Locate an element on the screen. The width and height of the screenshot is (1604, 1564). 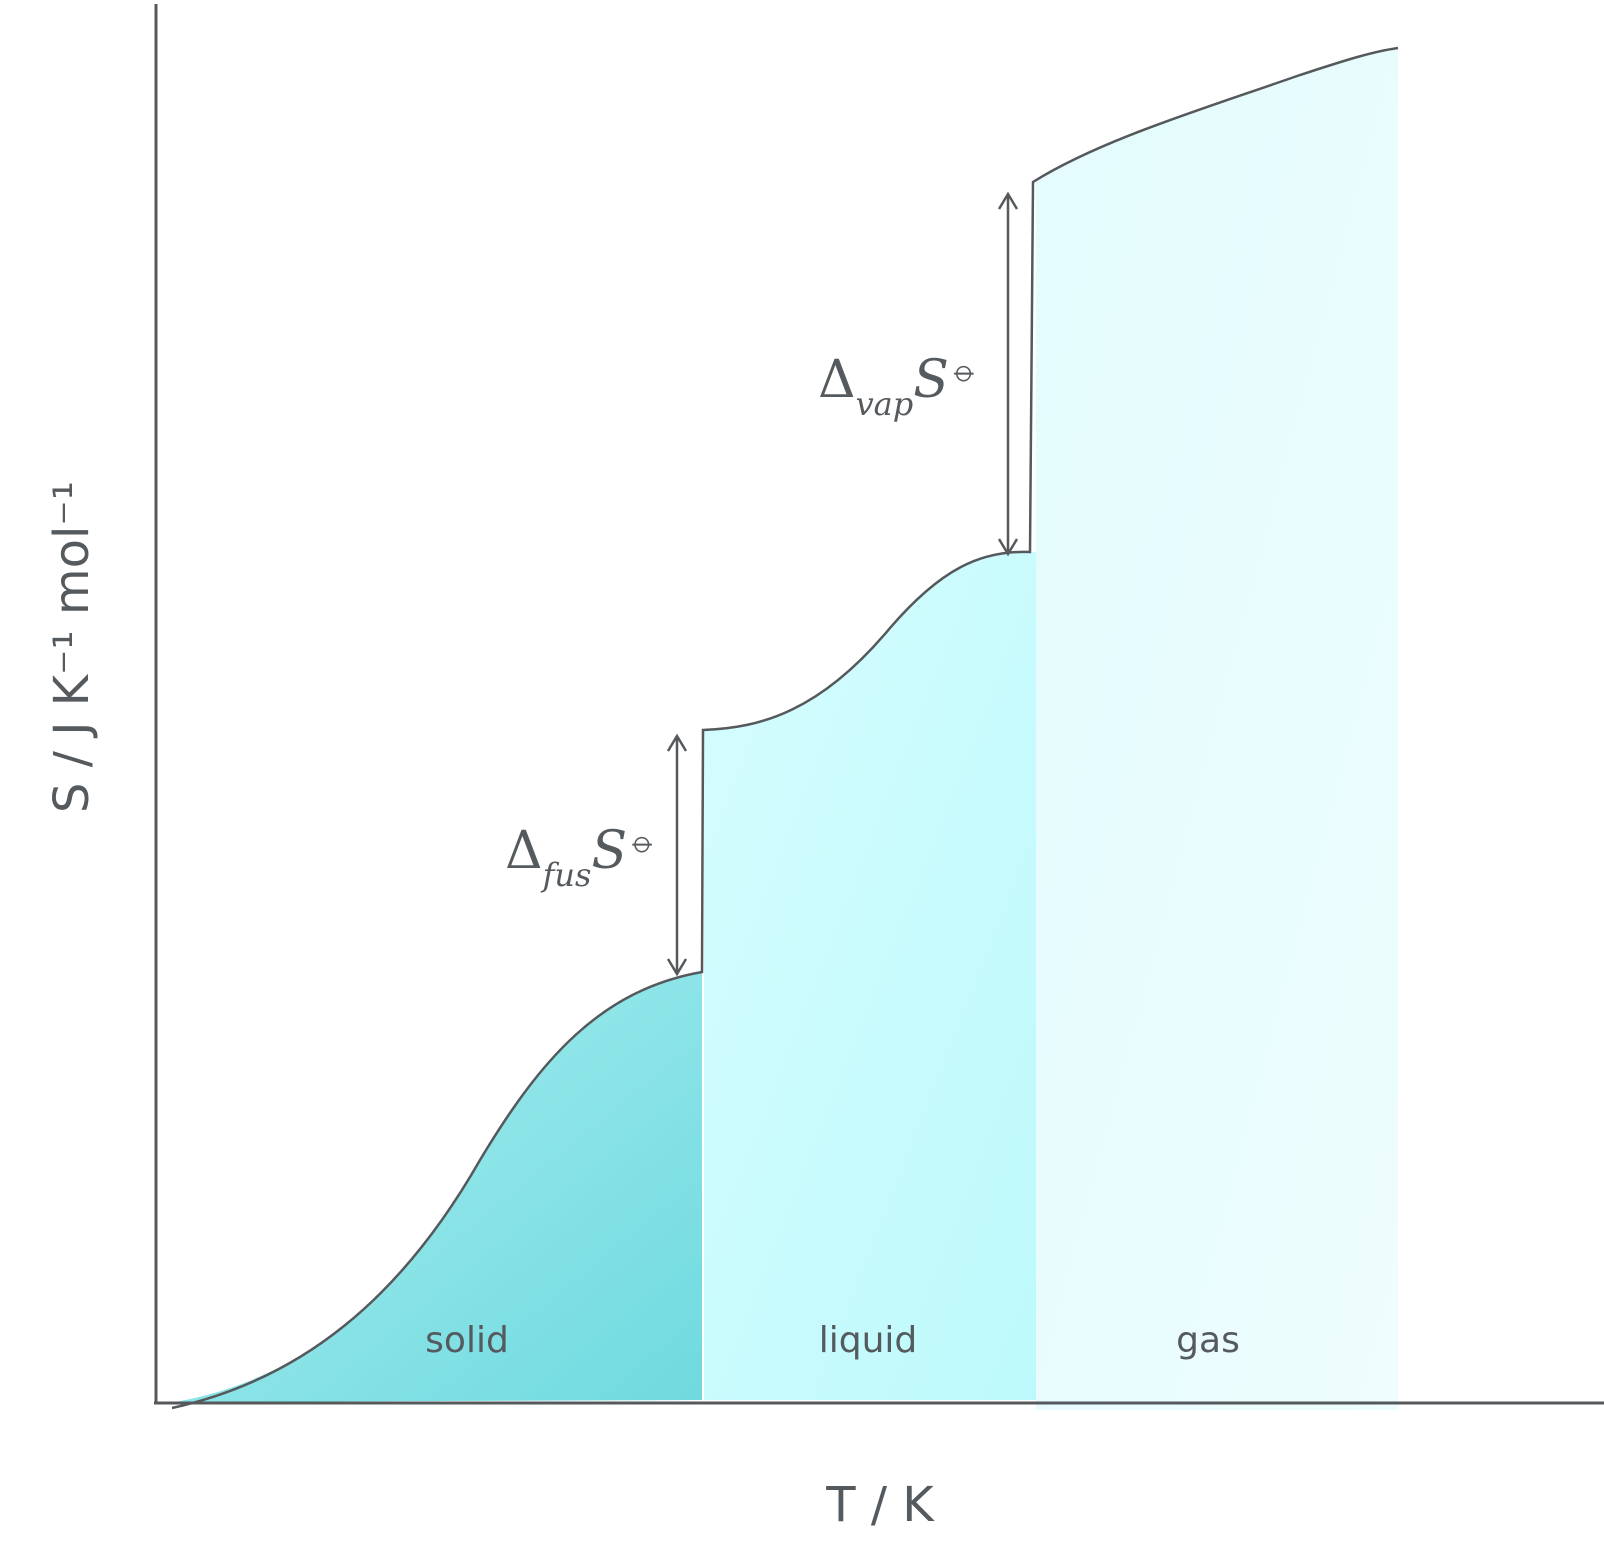
x-axis-title: T / K is located at coordinates (880, 1505).